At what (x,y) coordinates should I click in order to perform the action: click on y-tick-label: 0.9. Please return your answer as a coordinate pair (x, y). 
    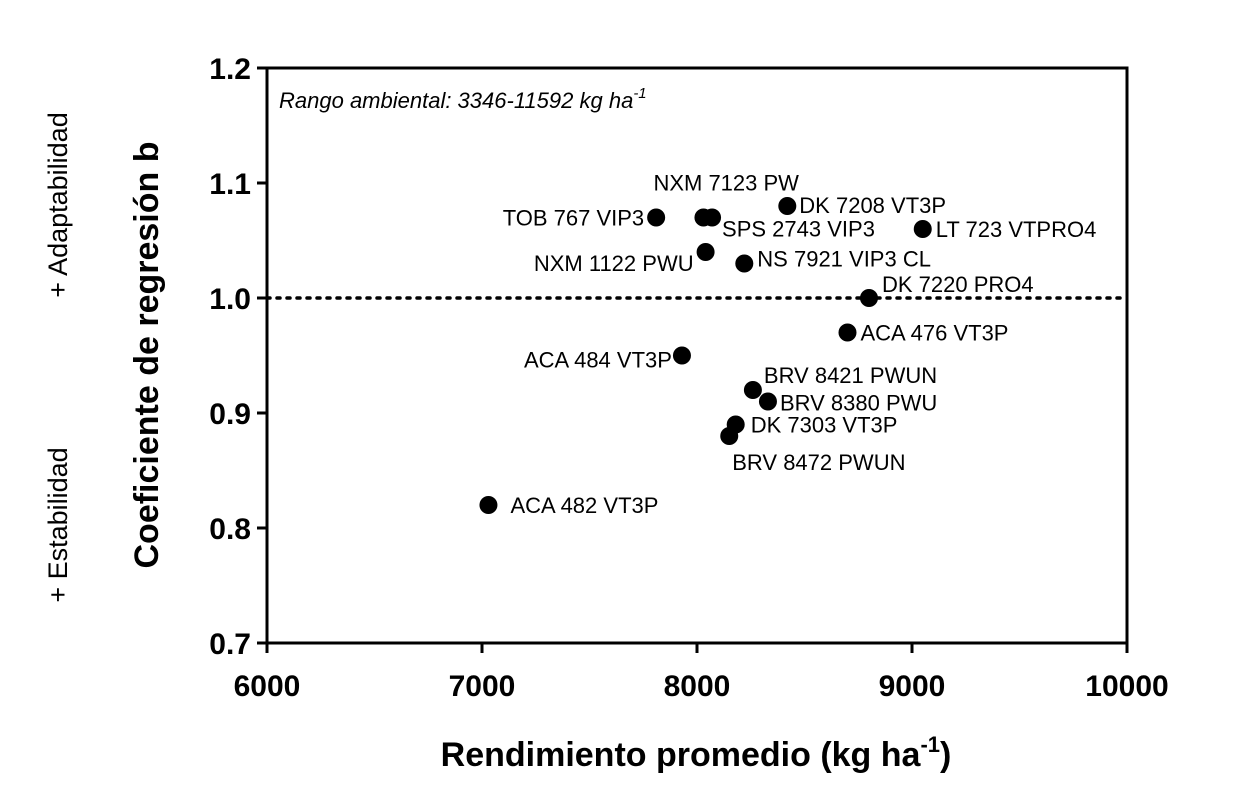
    Looking at the image, I should click on (230, 414).